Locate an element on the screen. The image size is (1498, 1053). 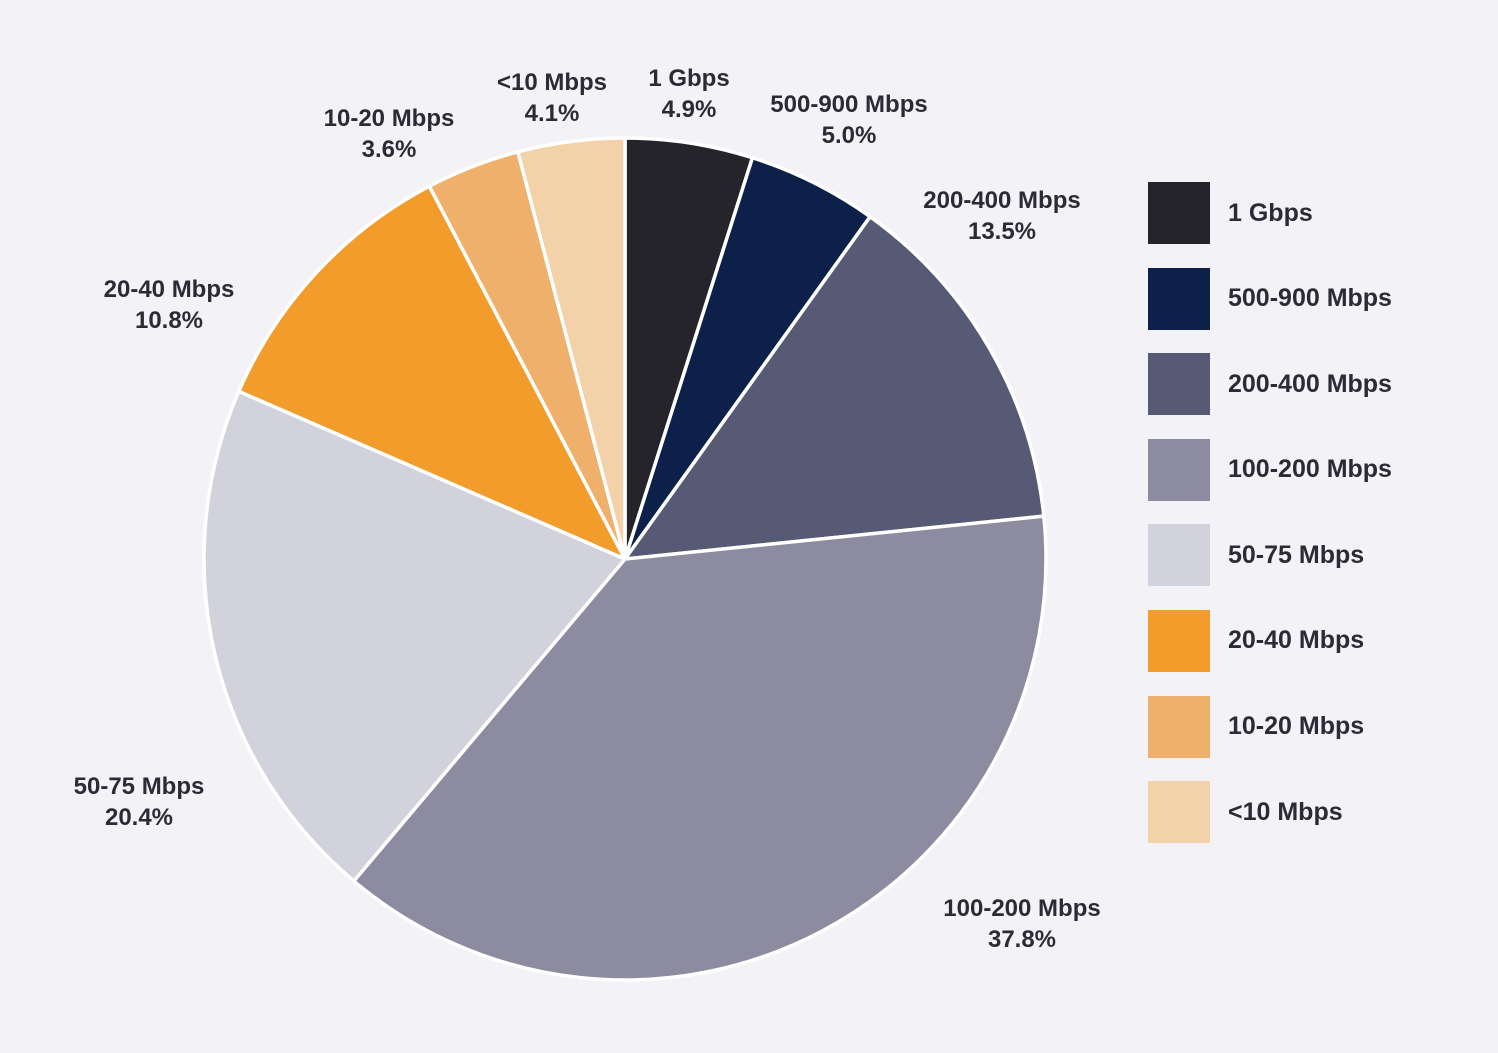
legend-item-500-900-mbps: 500-900 Mbps is located at coordinates (1270, 298).